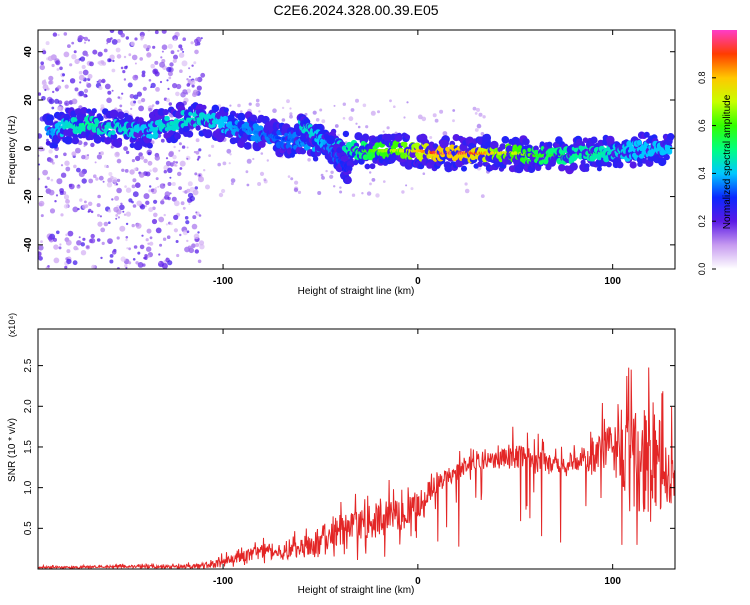 Image resolution: width=750 pixels, height=605 pixels. I want to click on y-tick-label: 2.5, so click(28, 365).